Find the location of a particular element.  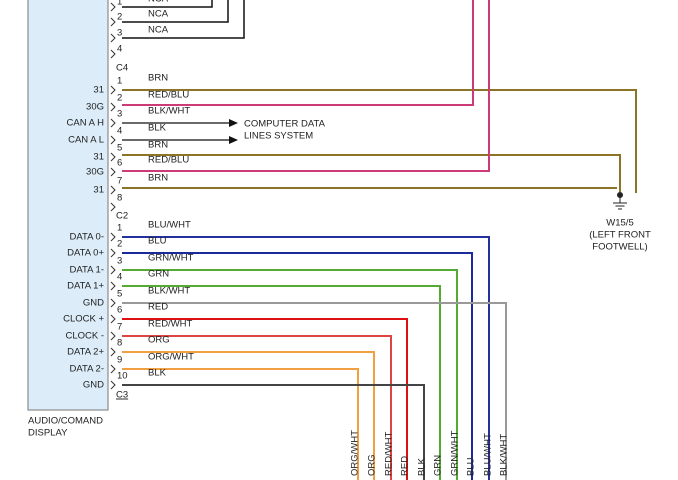

signal-label: GND is located at coordinates (93, 385).